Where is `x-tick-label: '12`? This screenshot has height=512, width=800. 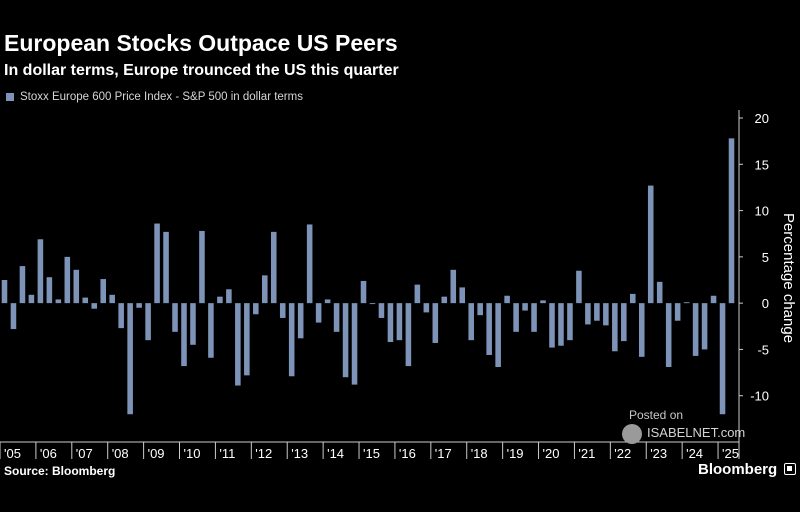
x-tick-label: '12 is located at coordinates (263, 453).